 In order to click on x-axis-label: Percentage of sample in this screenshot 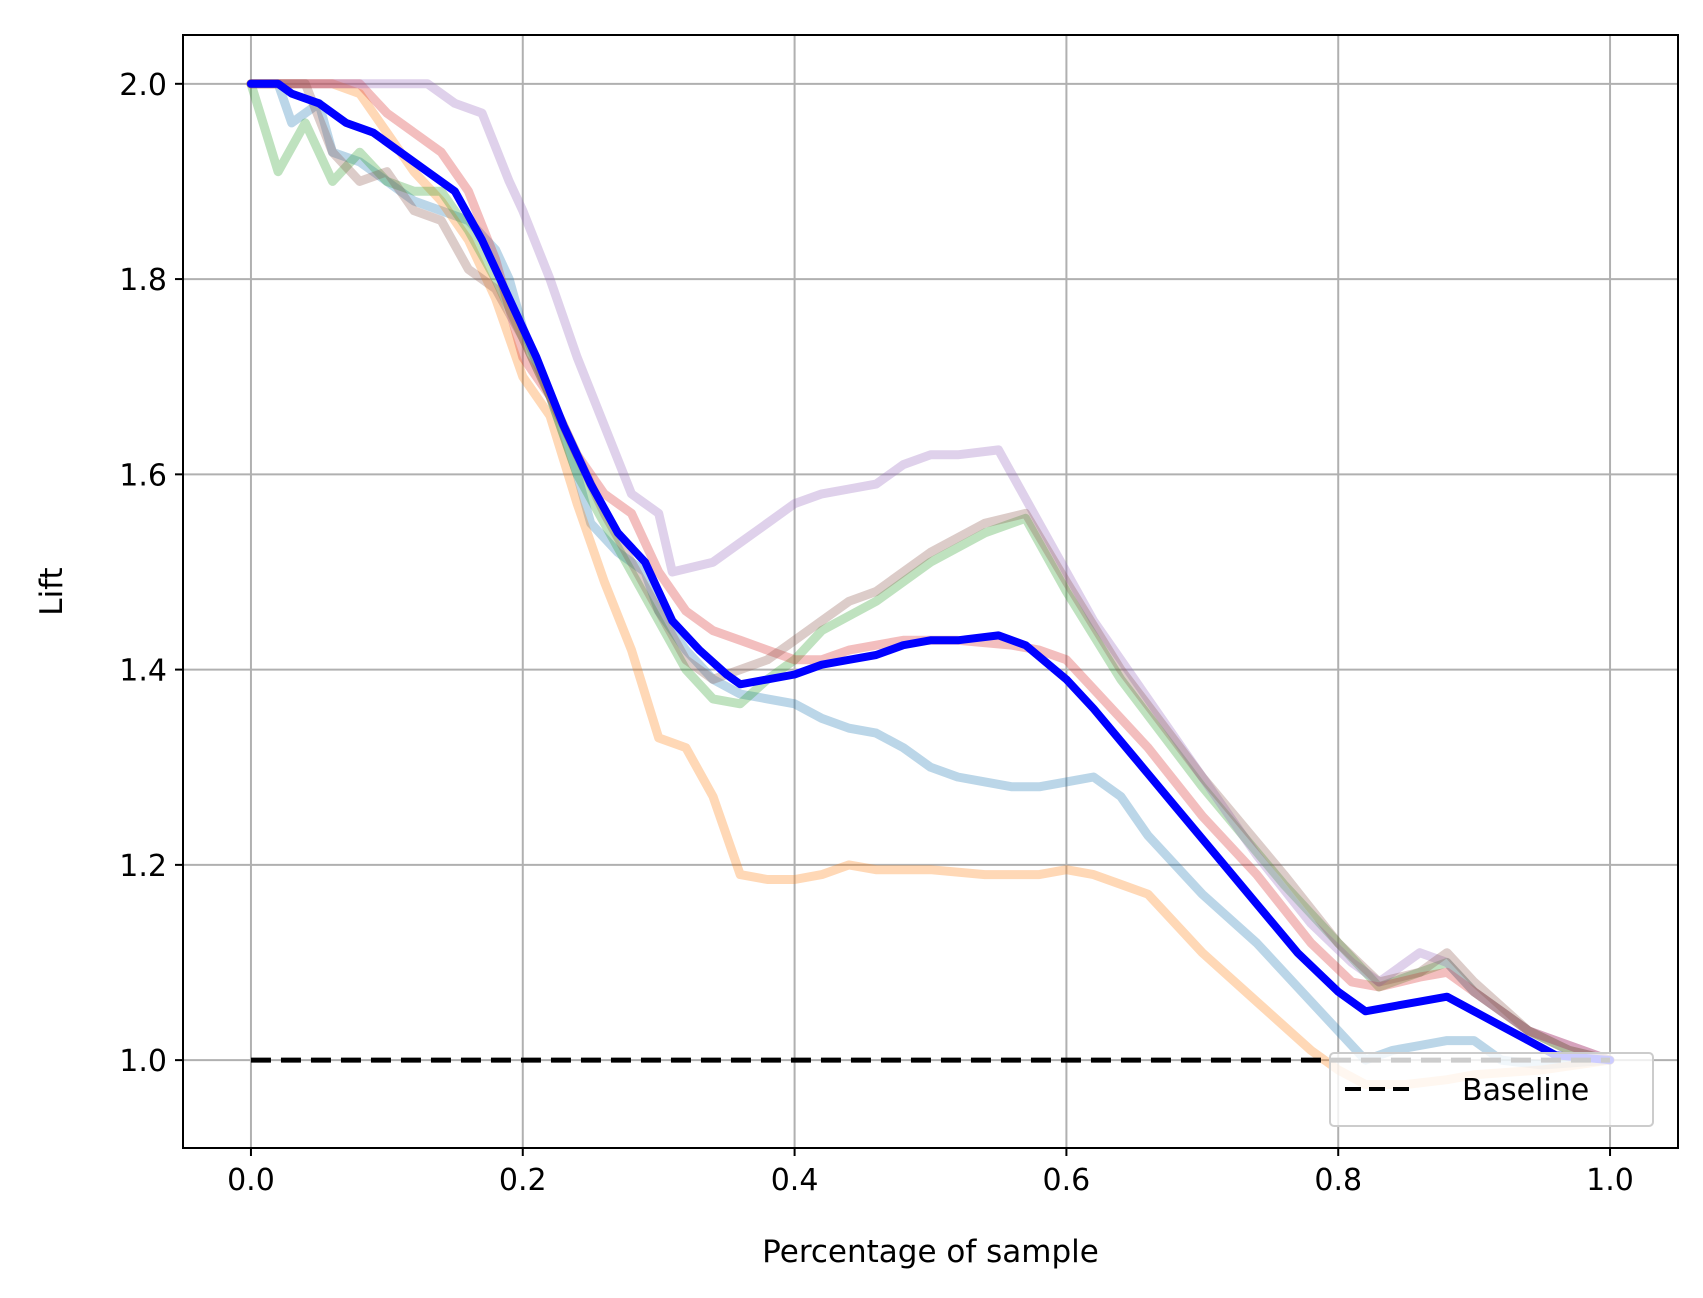, I will do `click(930, 1252)`.